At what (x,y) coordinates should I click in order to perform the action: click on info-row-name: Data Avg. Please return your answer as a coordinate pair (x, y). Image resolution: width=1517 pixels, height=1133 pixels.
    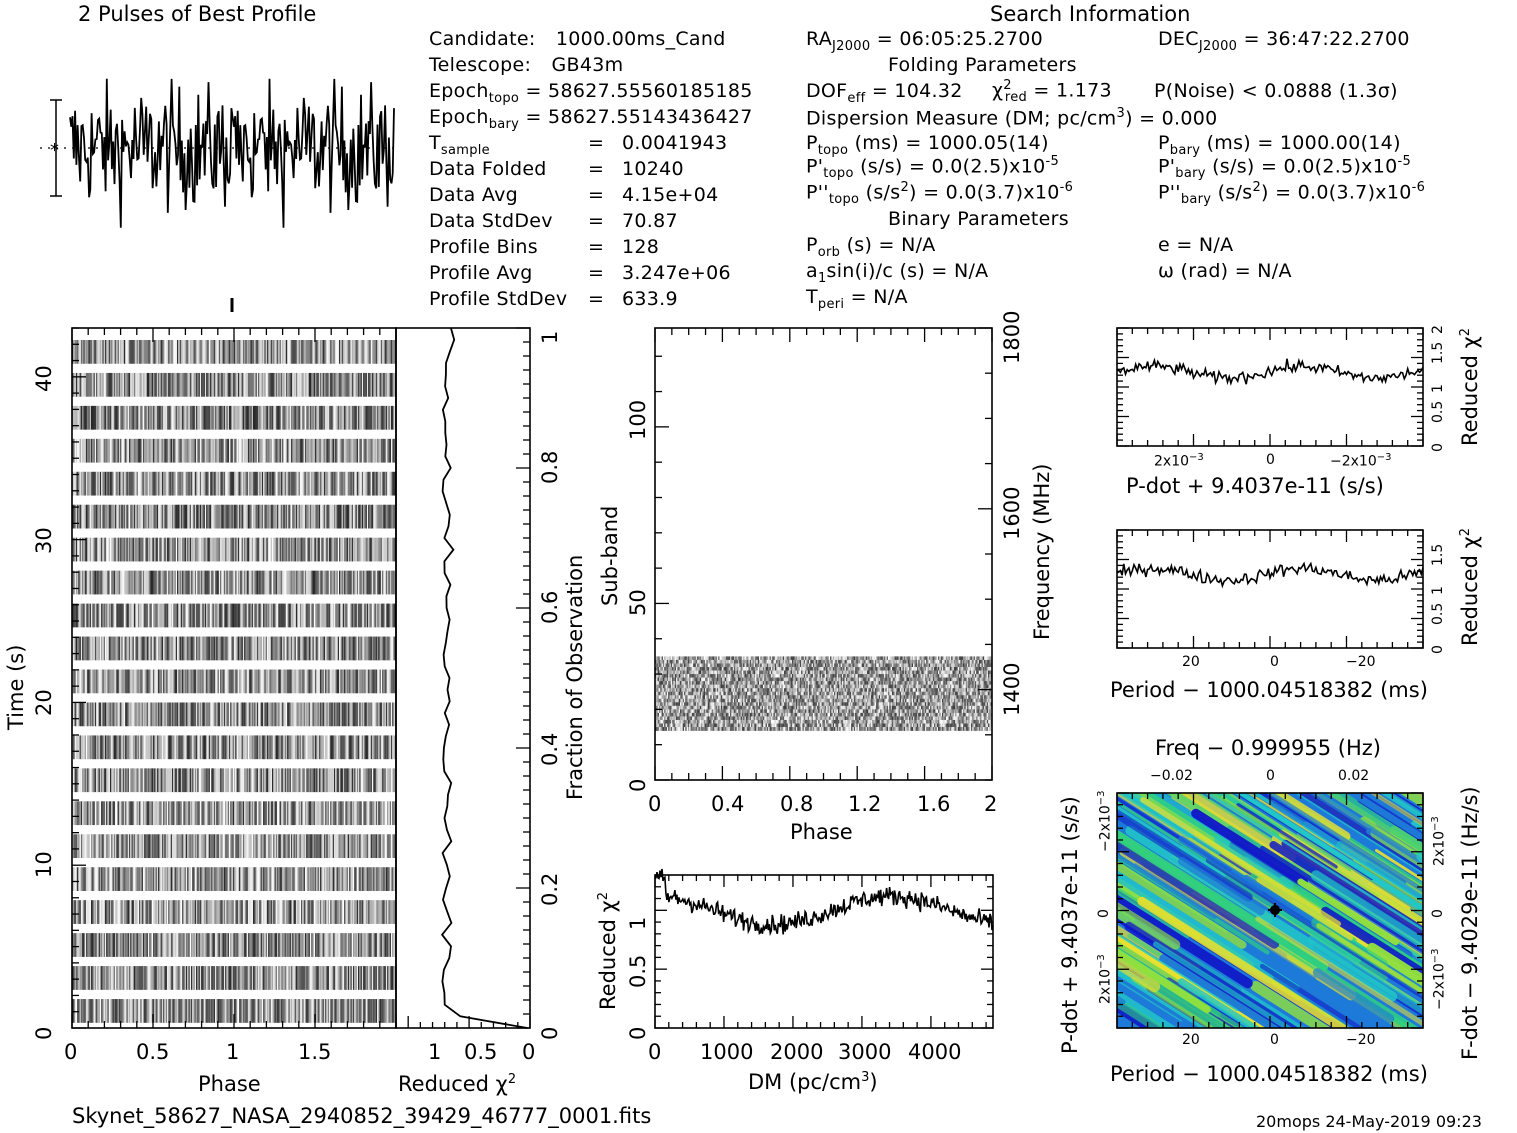
    Looking at the image, I should click on (473, 195).